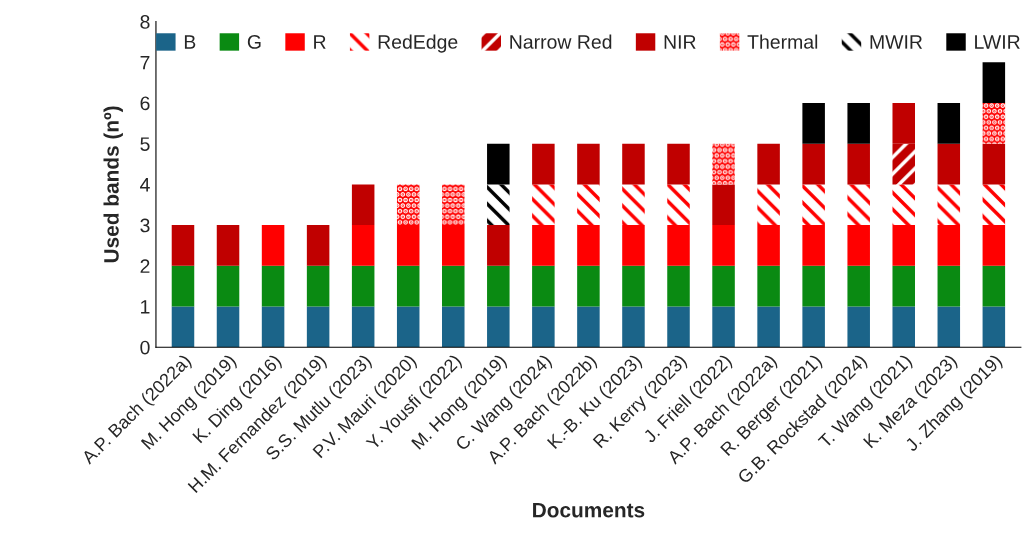 Image resolution: width=1026 pixels, height=540 pixels. I want to click on x-axis-title: Documents, so click(589, 510).